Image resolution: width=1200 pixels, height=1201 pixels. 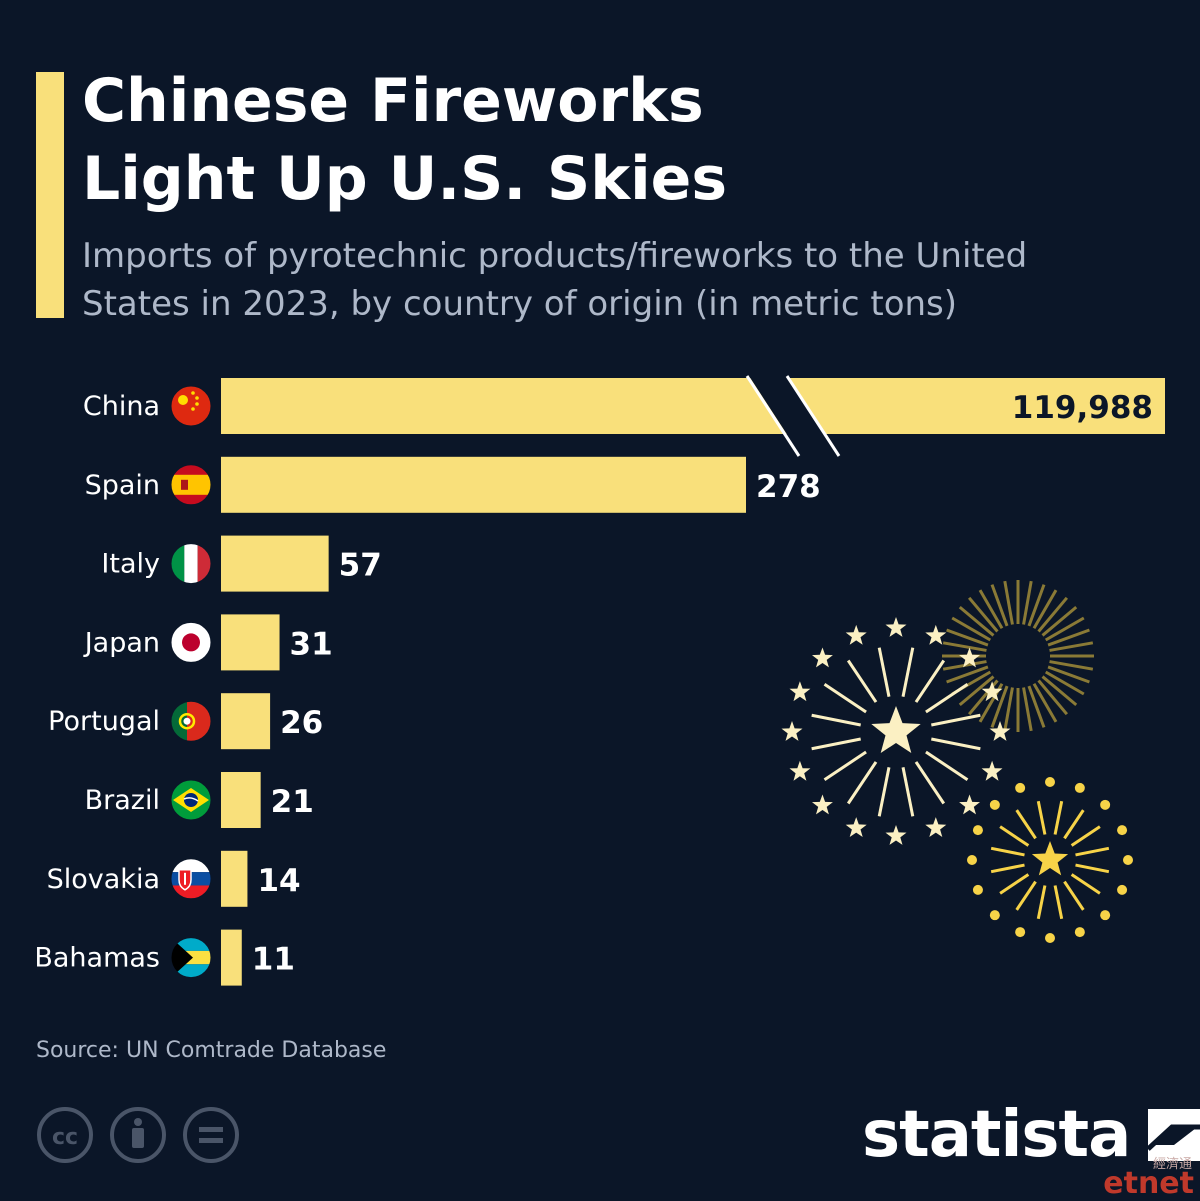 I want to click on watermark-chinese: 經濟通, so click(x=1172, y=1164).